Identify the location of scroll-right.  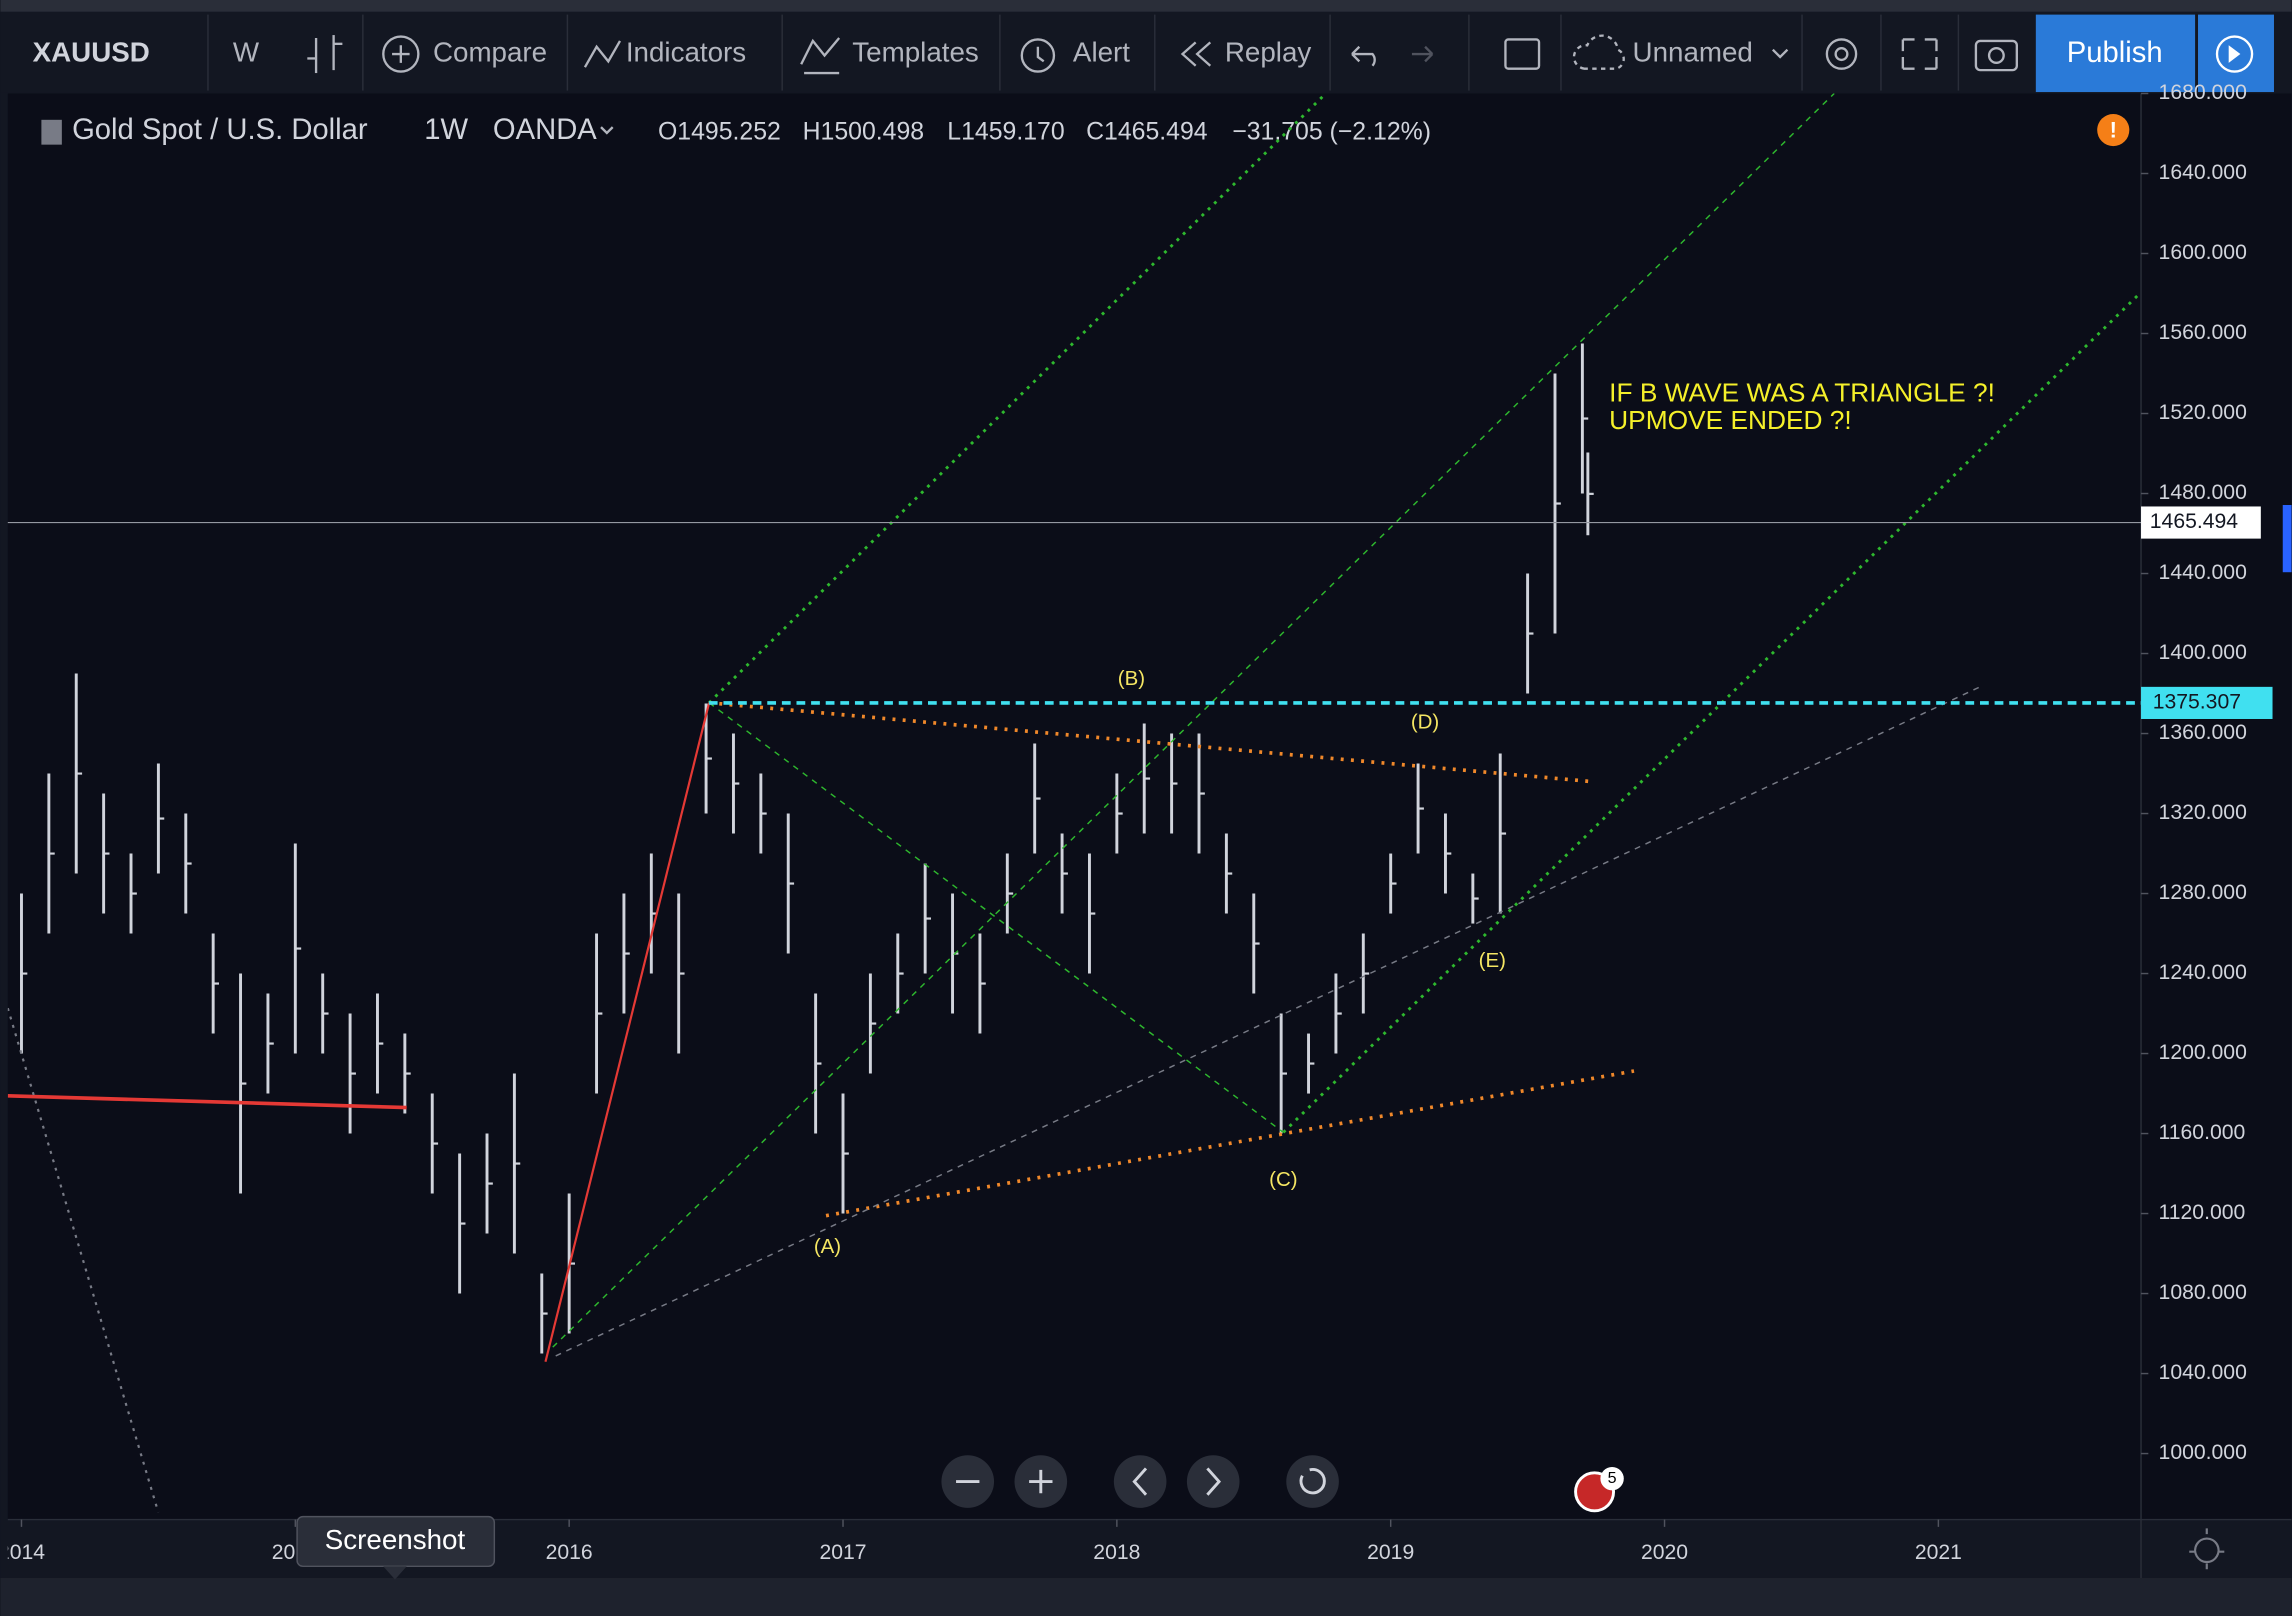
(1213, 1481).